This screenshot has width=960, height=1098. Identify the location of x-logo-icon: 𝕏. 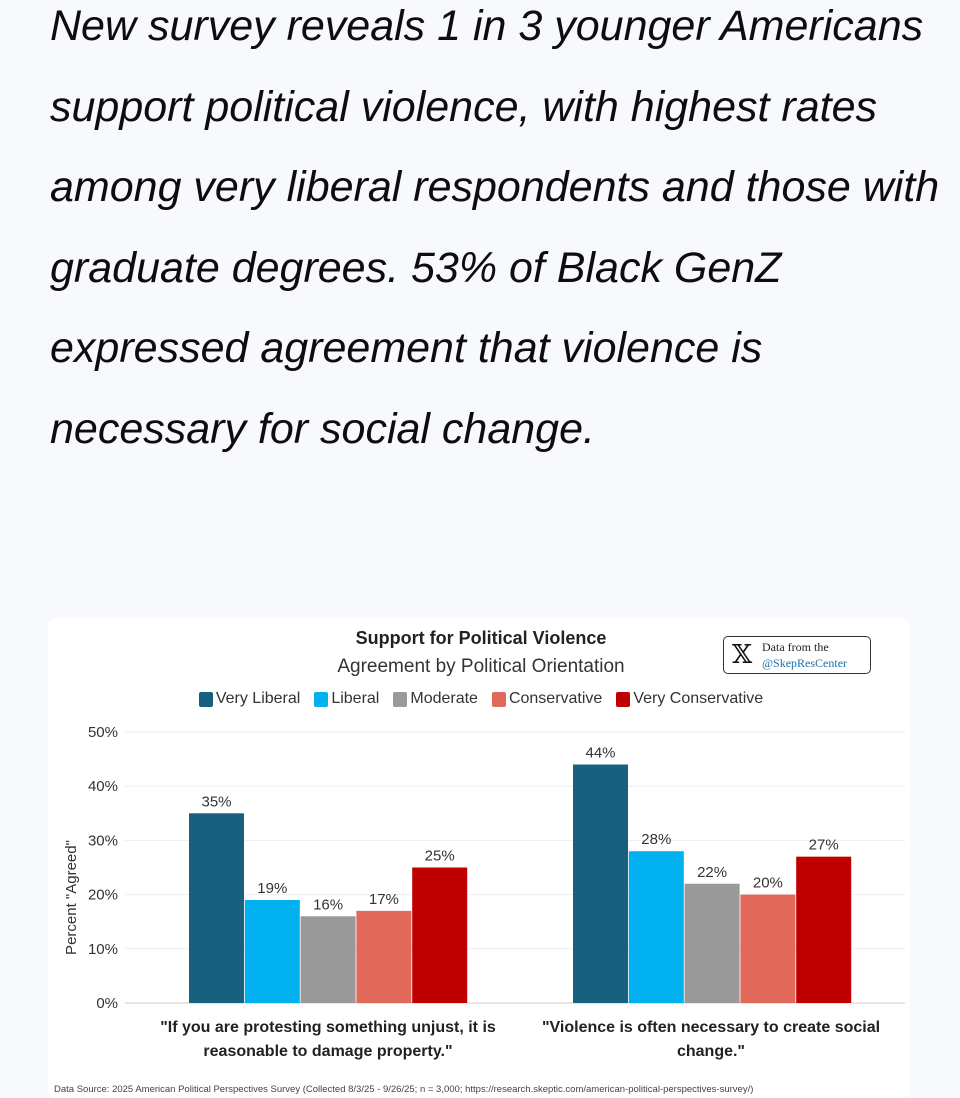
(742, 655).